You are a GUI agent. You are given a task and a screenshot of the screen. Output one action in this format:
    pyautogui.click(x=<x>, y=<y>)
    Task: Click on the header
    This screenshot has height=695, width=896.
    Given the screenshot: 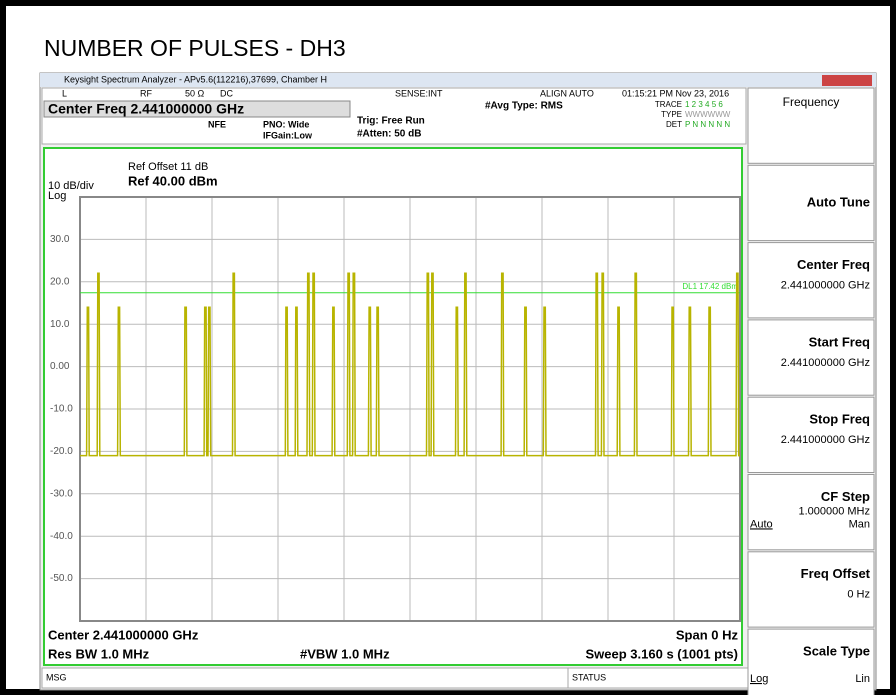 What is the action you would take?
    pyautogui.click(x=394, y=116)
    